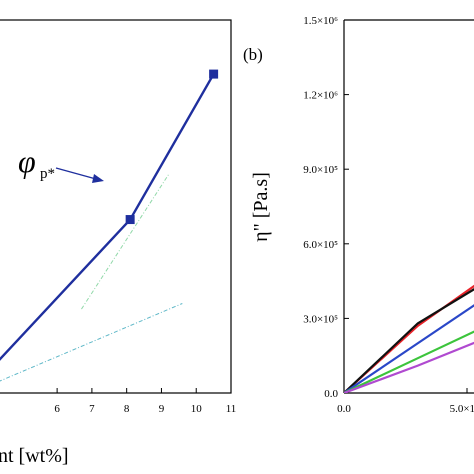 The image size is (474, 474). What do you see at coordinates (326, 207) in the screenshot?
I see `right-y-ticks: 0.0 3.0×10⁵ 6.0×10⁵ 9.0×10⁵ 1.2×10⁶ 1.5×10⁶` at bounding box center [326, 207].